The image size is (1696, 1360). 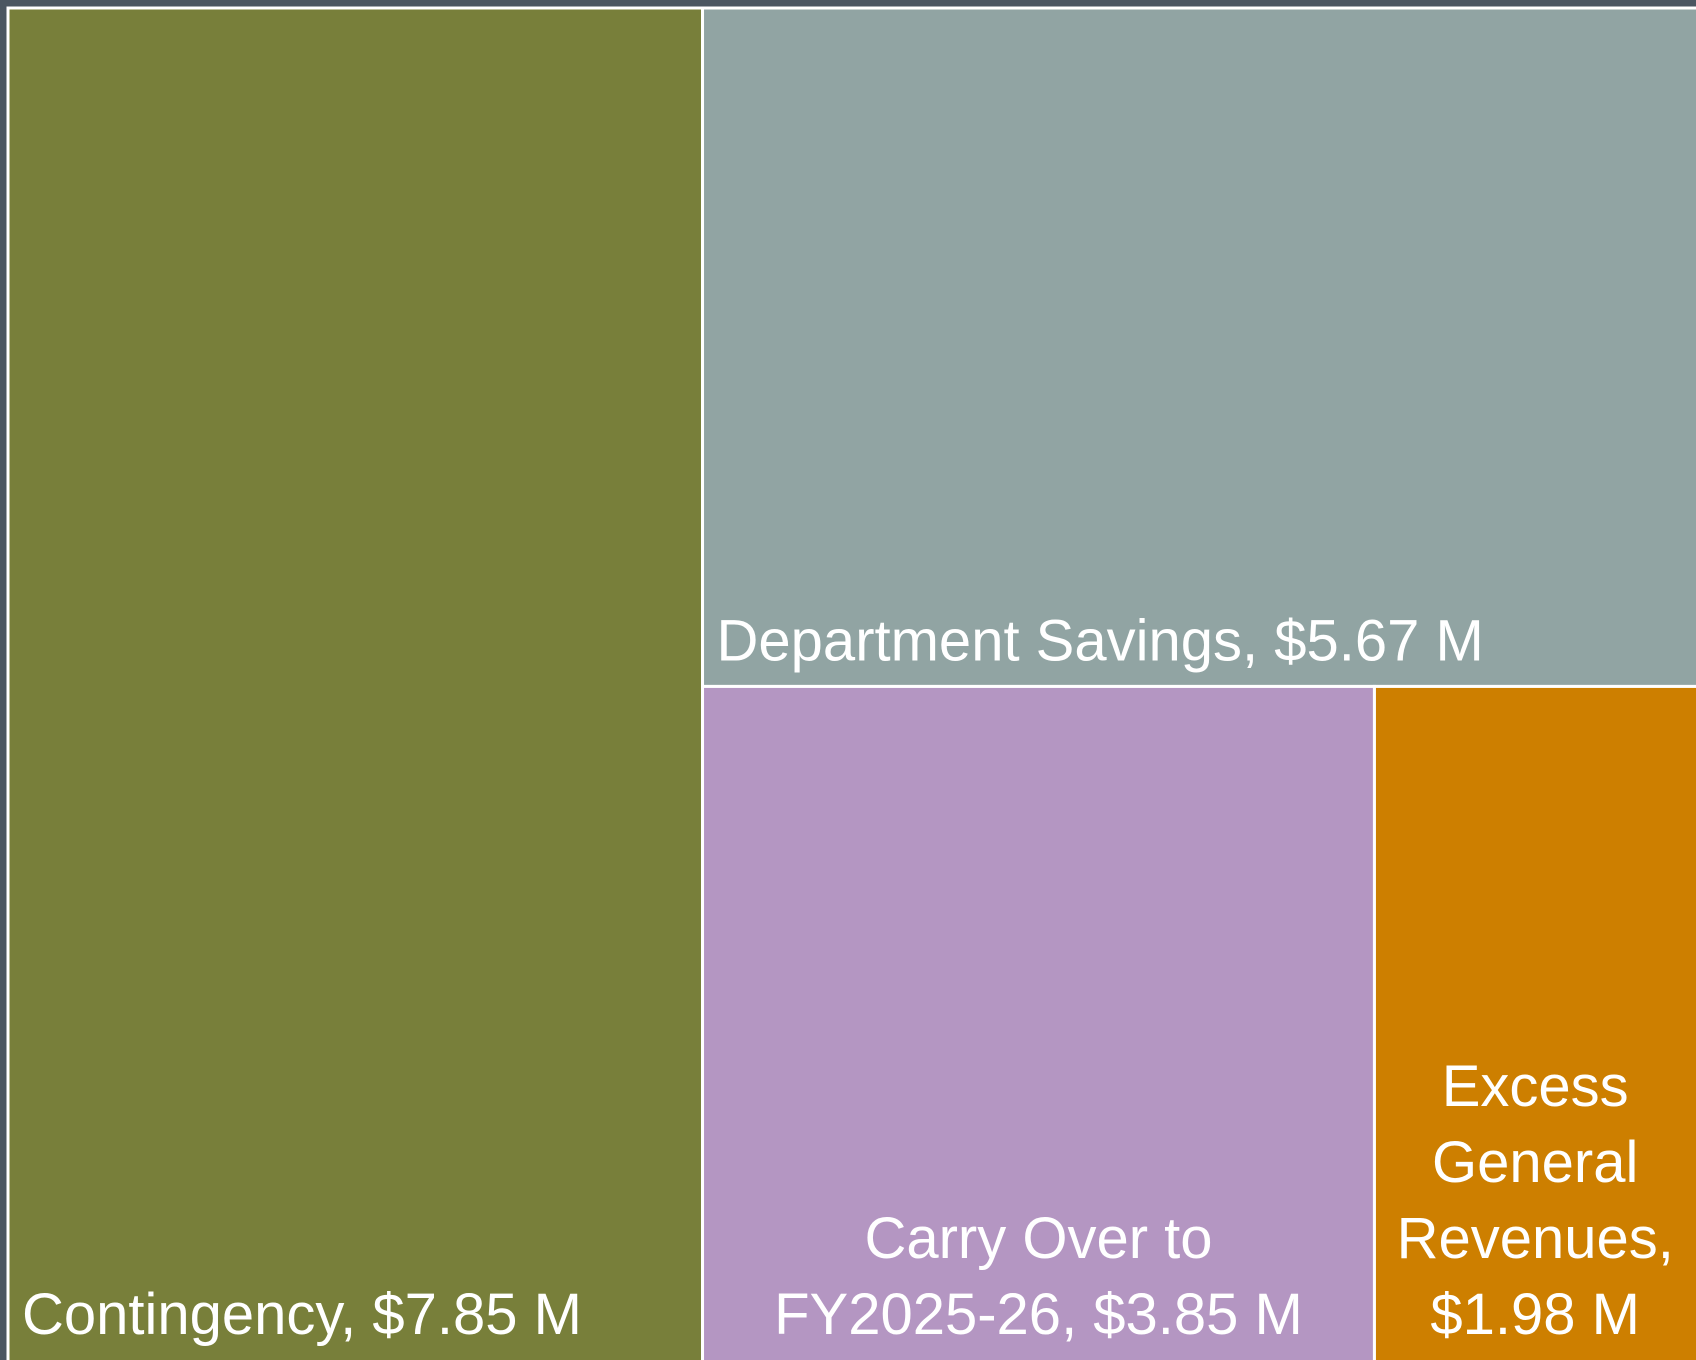 I want to click on label-line: $1.98 M, so click(x=1535, y=1314).